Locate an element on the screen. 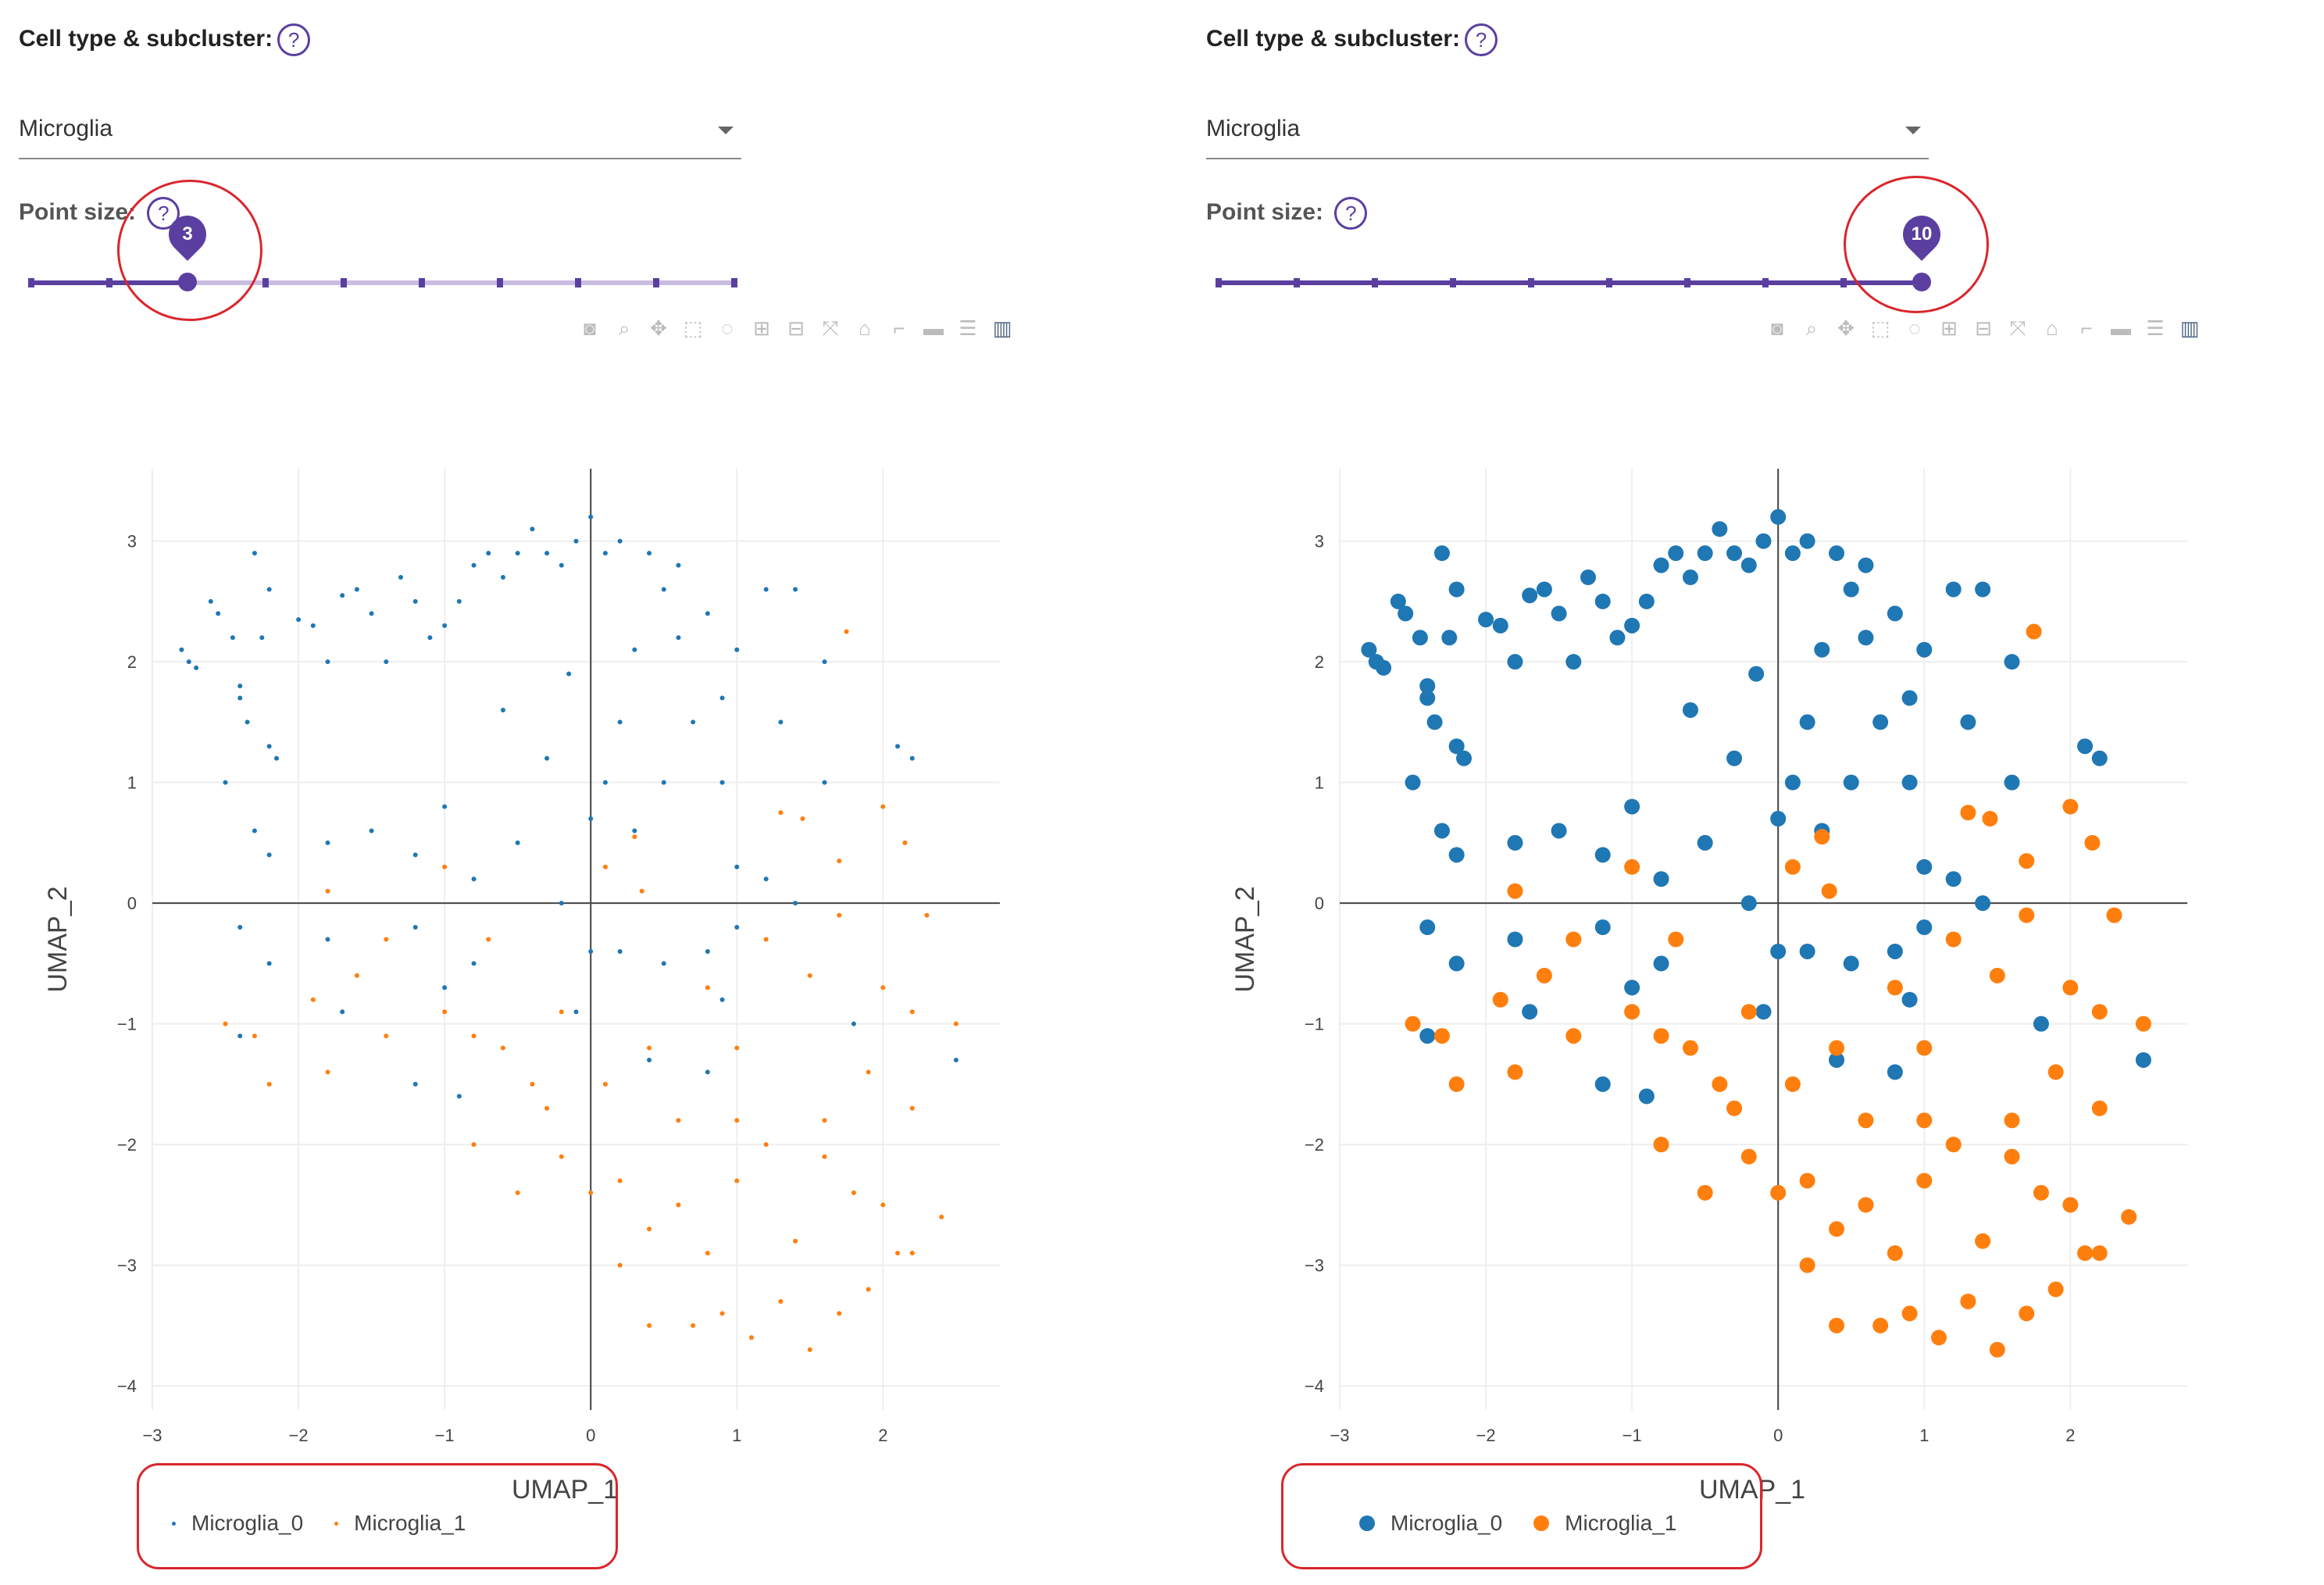 The image size is (2324, 1585). legend: Microglia_0 Microglia_1 is located at coordinates (1517, 1523).